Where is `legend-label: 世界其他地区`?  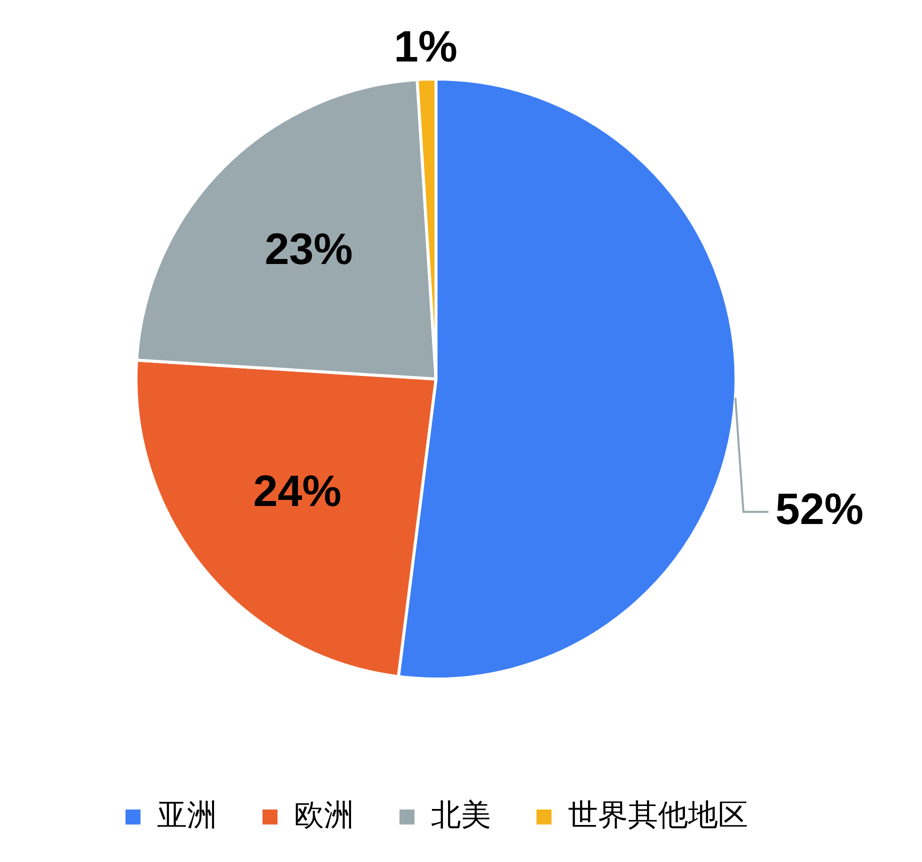
legend-label: 世界其他地区 is located at coordinates (658, 815).